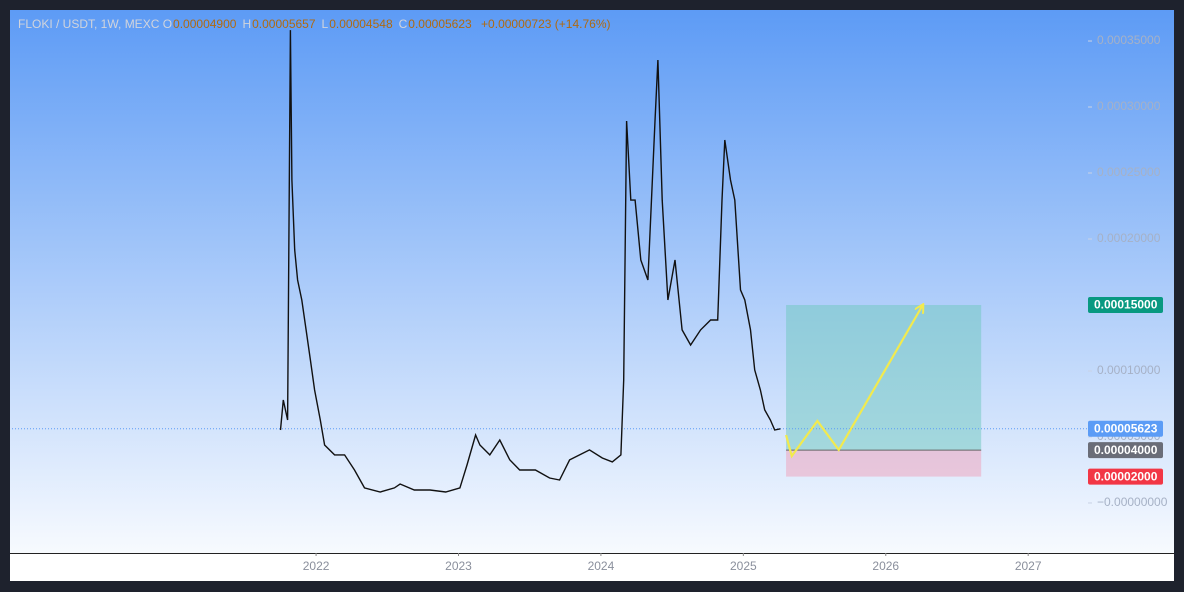  I want to click on entry-label: 0.00004000, so click(1126, 450).